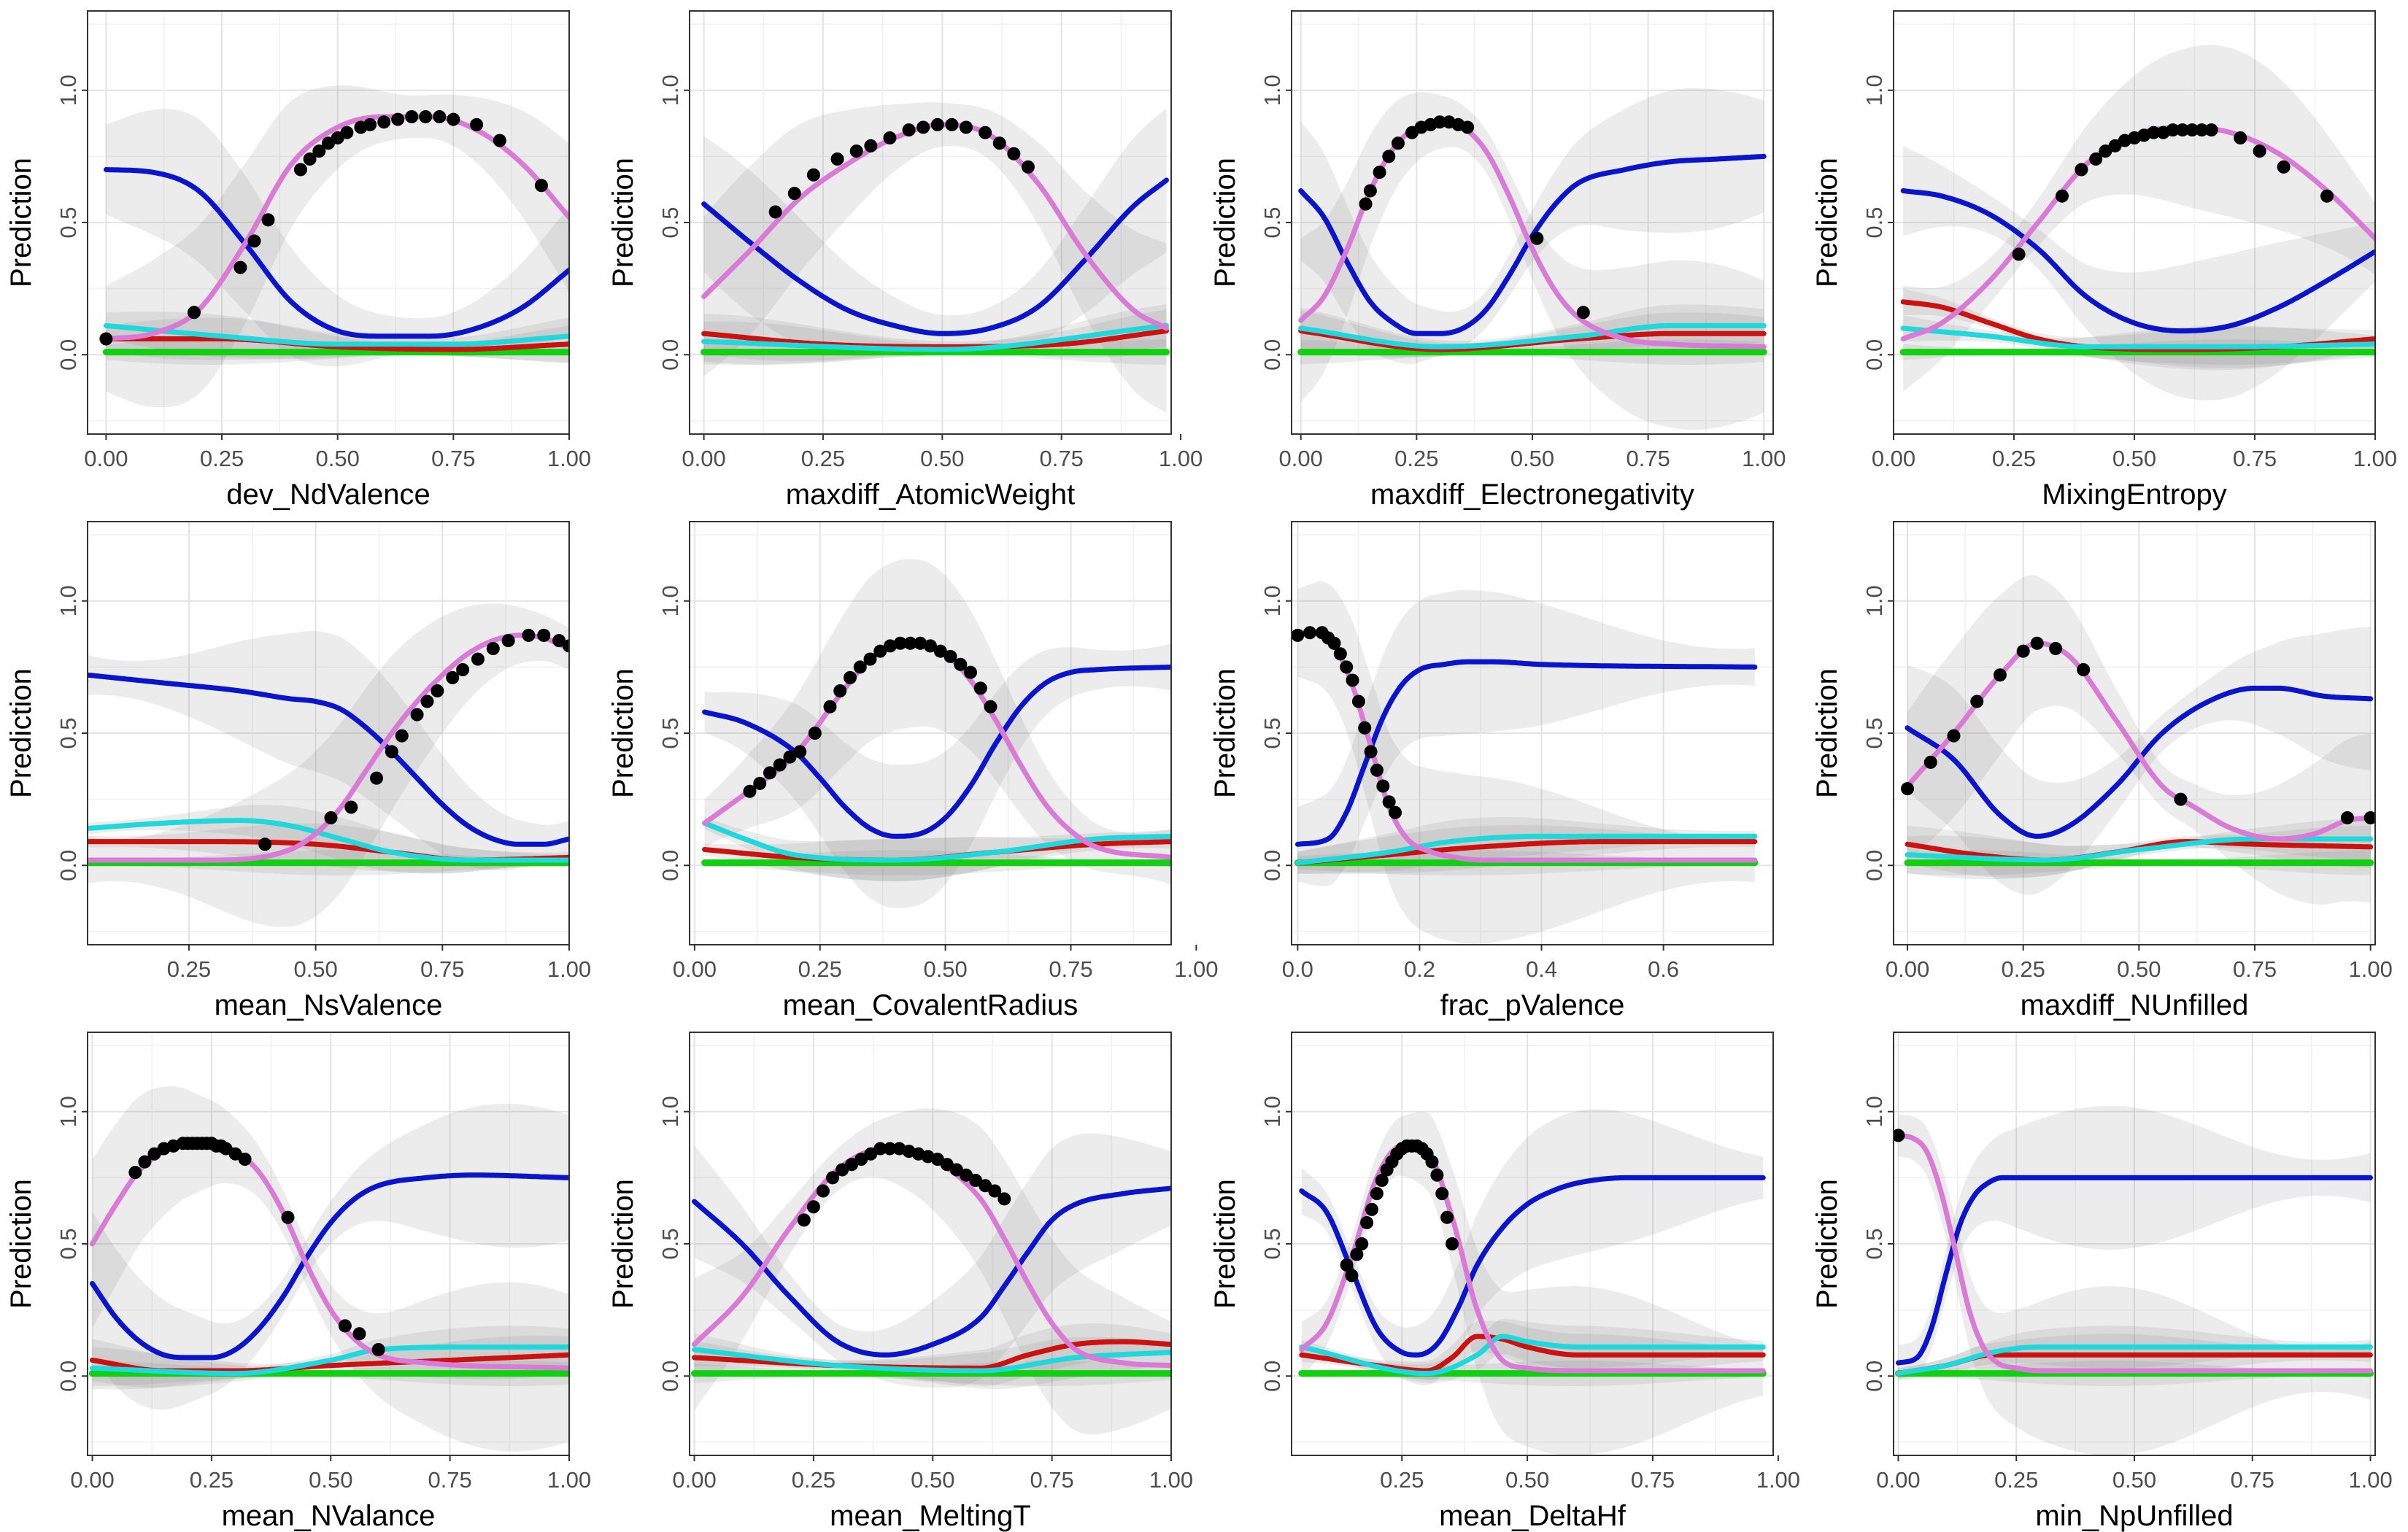  Describe the element at coordinates (2135, 1005) in the screenshot. I see `x-axis-title: maxdiff_NUnfilled` at that location.